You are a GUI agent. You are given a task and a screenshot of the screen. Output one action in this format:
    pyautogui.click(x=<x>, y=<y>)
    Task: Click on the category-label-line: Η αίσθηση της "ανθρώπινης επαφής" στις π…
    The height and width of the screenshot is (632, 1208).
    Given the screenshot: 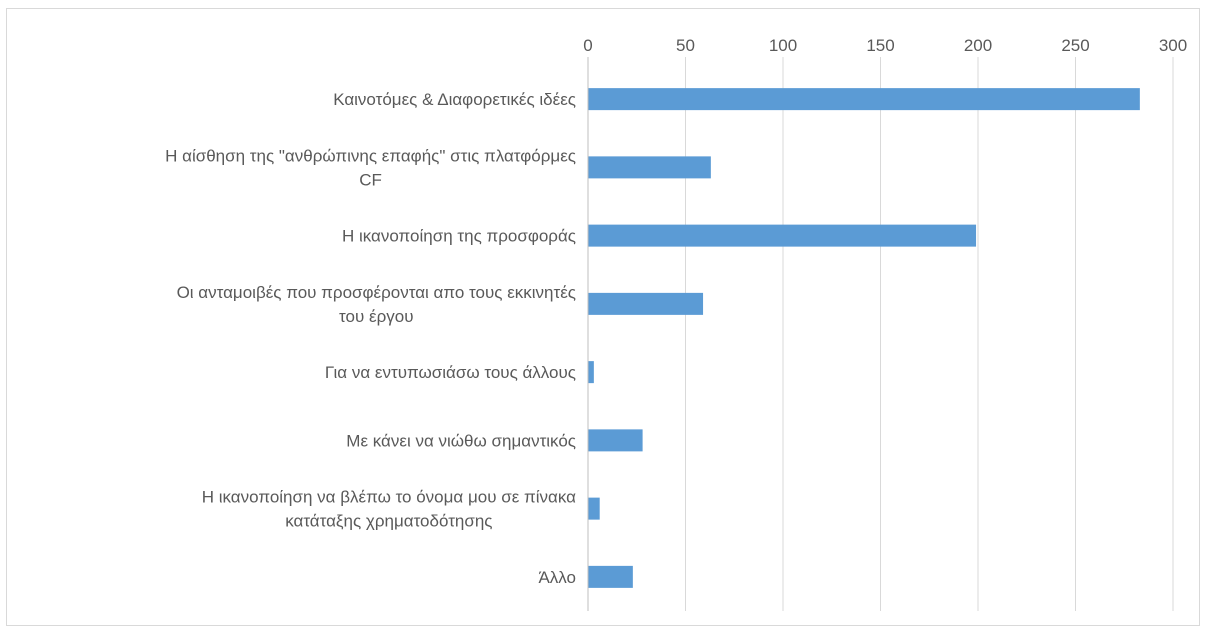 What is the action you would take?
    pyautogui.click(x=370, y=155)
    